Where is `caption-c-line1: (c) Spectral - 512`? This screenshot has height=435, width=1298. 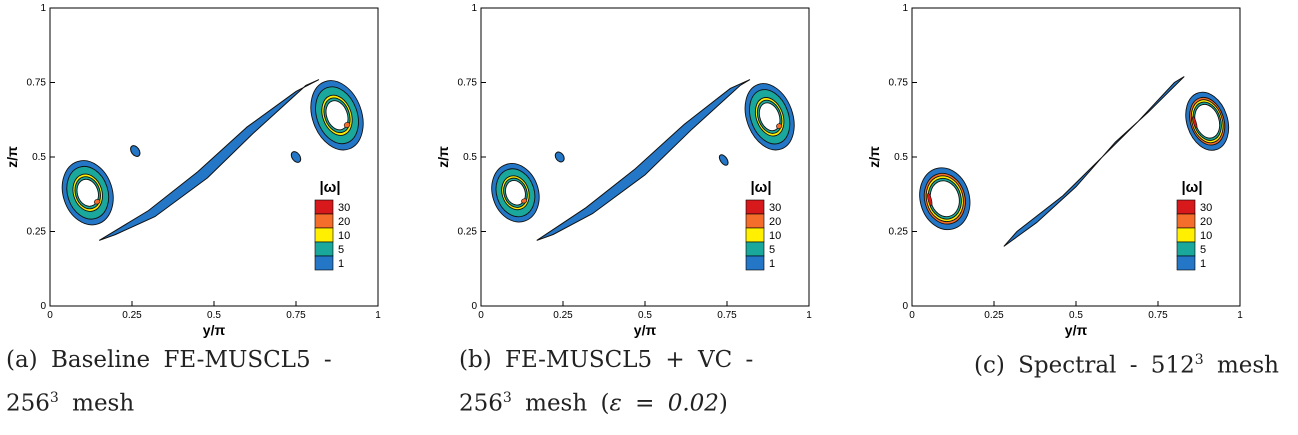
caption-c-line1: (c) Spectral - 512 is located at coordinates (1084, 365).